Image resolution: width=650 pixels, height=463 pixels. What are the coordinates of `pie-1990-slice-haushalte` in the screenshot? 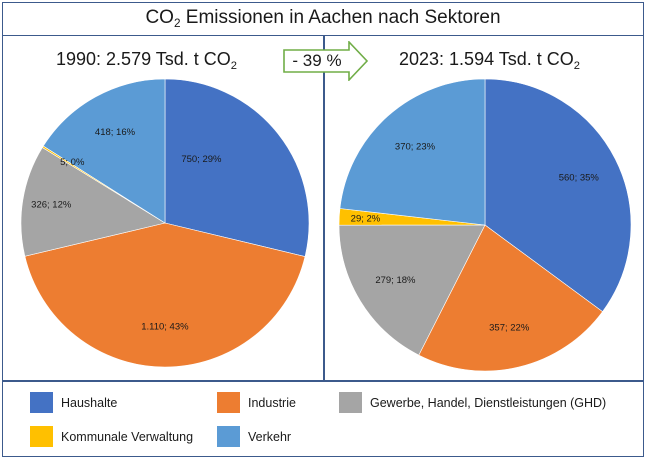 It's located at (237, 167).